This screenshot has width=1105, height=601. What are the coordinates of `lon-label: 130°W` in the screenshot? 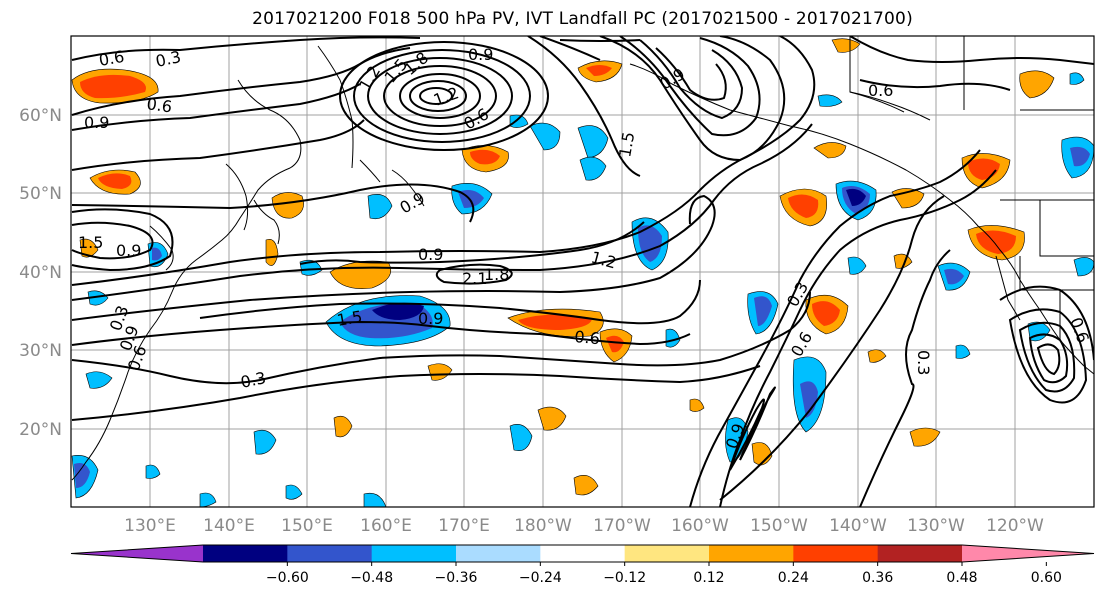 It's located at (936, 526).